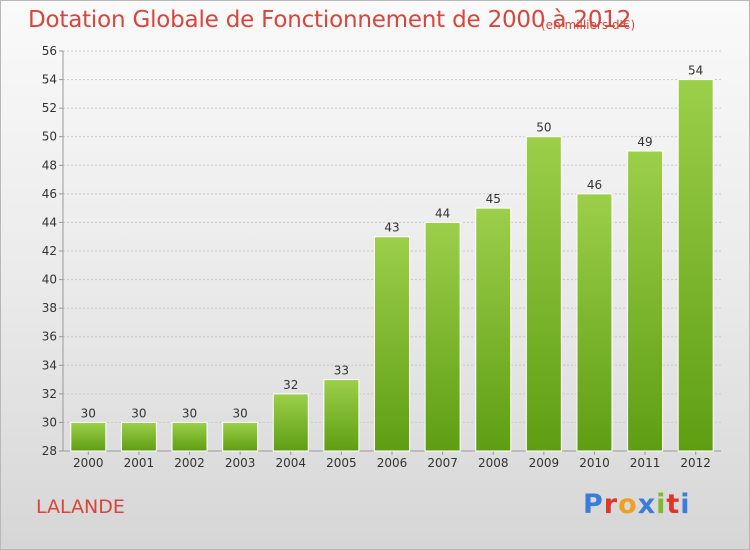 The height and width of the screenshot is (550, 750). Describe the element at coordinates (49, 251) in the screenshot. I see `y-tick-label-42: 42` at that location.